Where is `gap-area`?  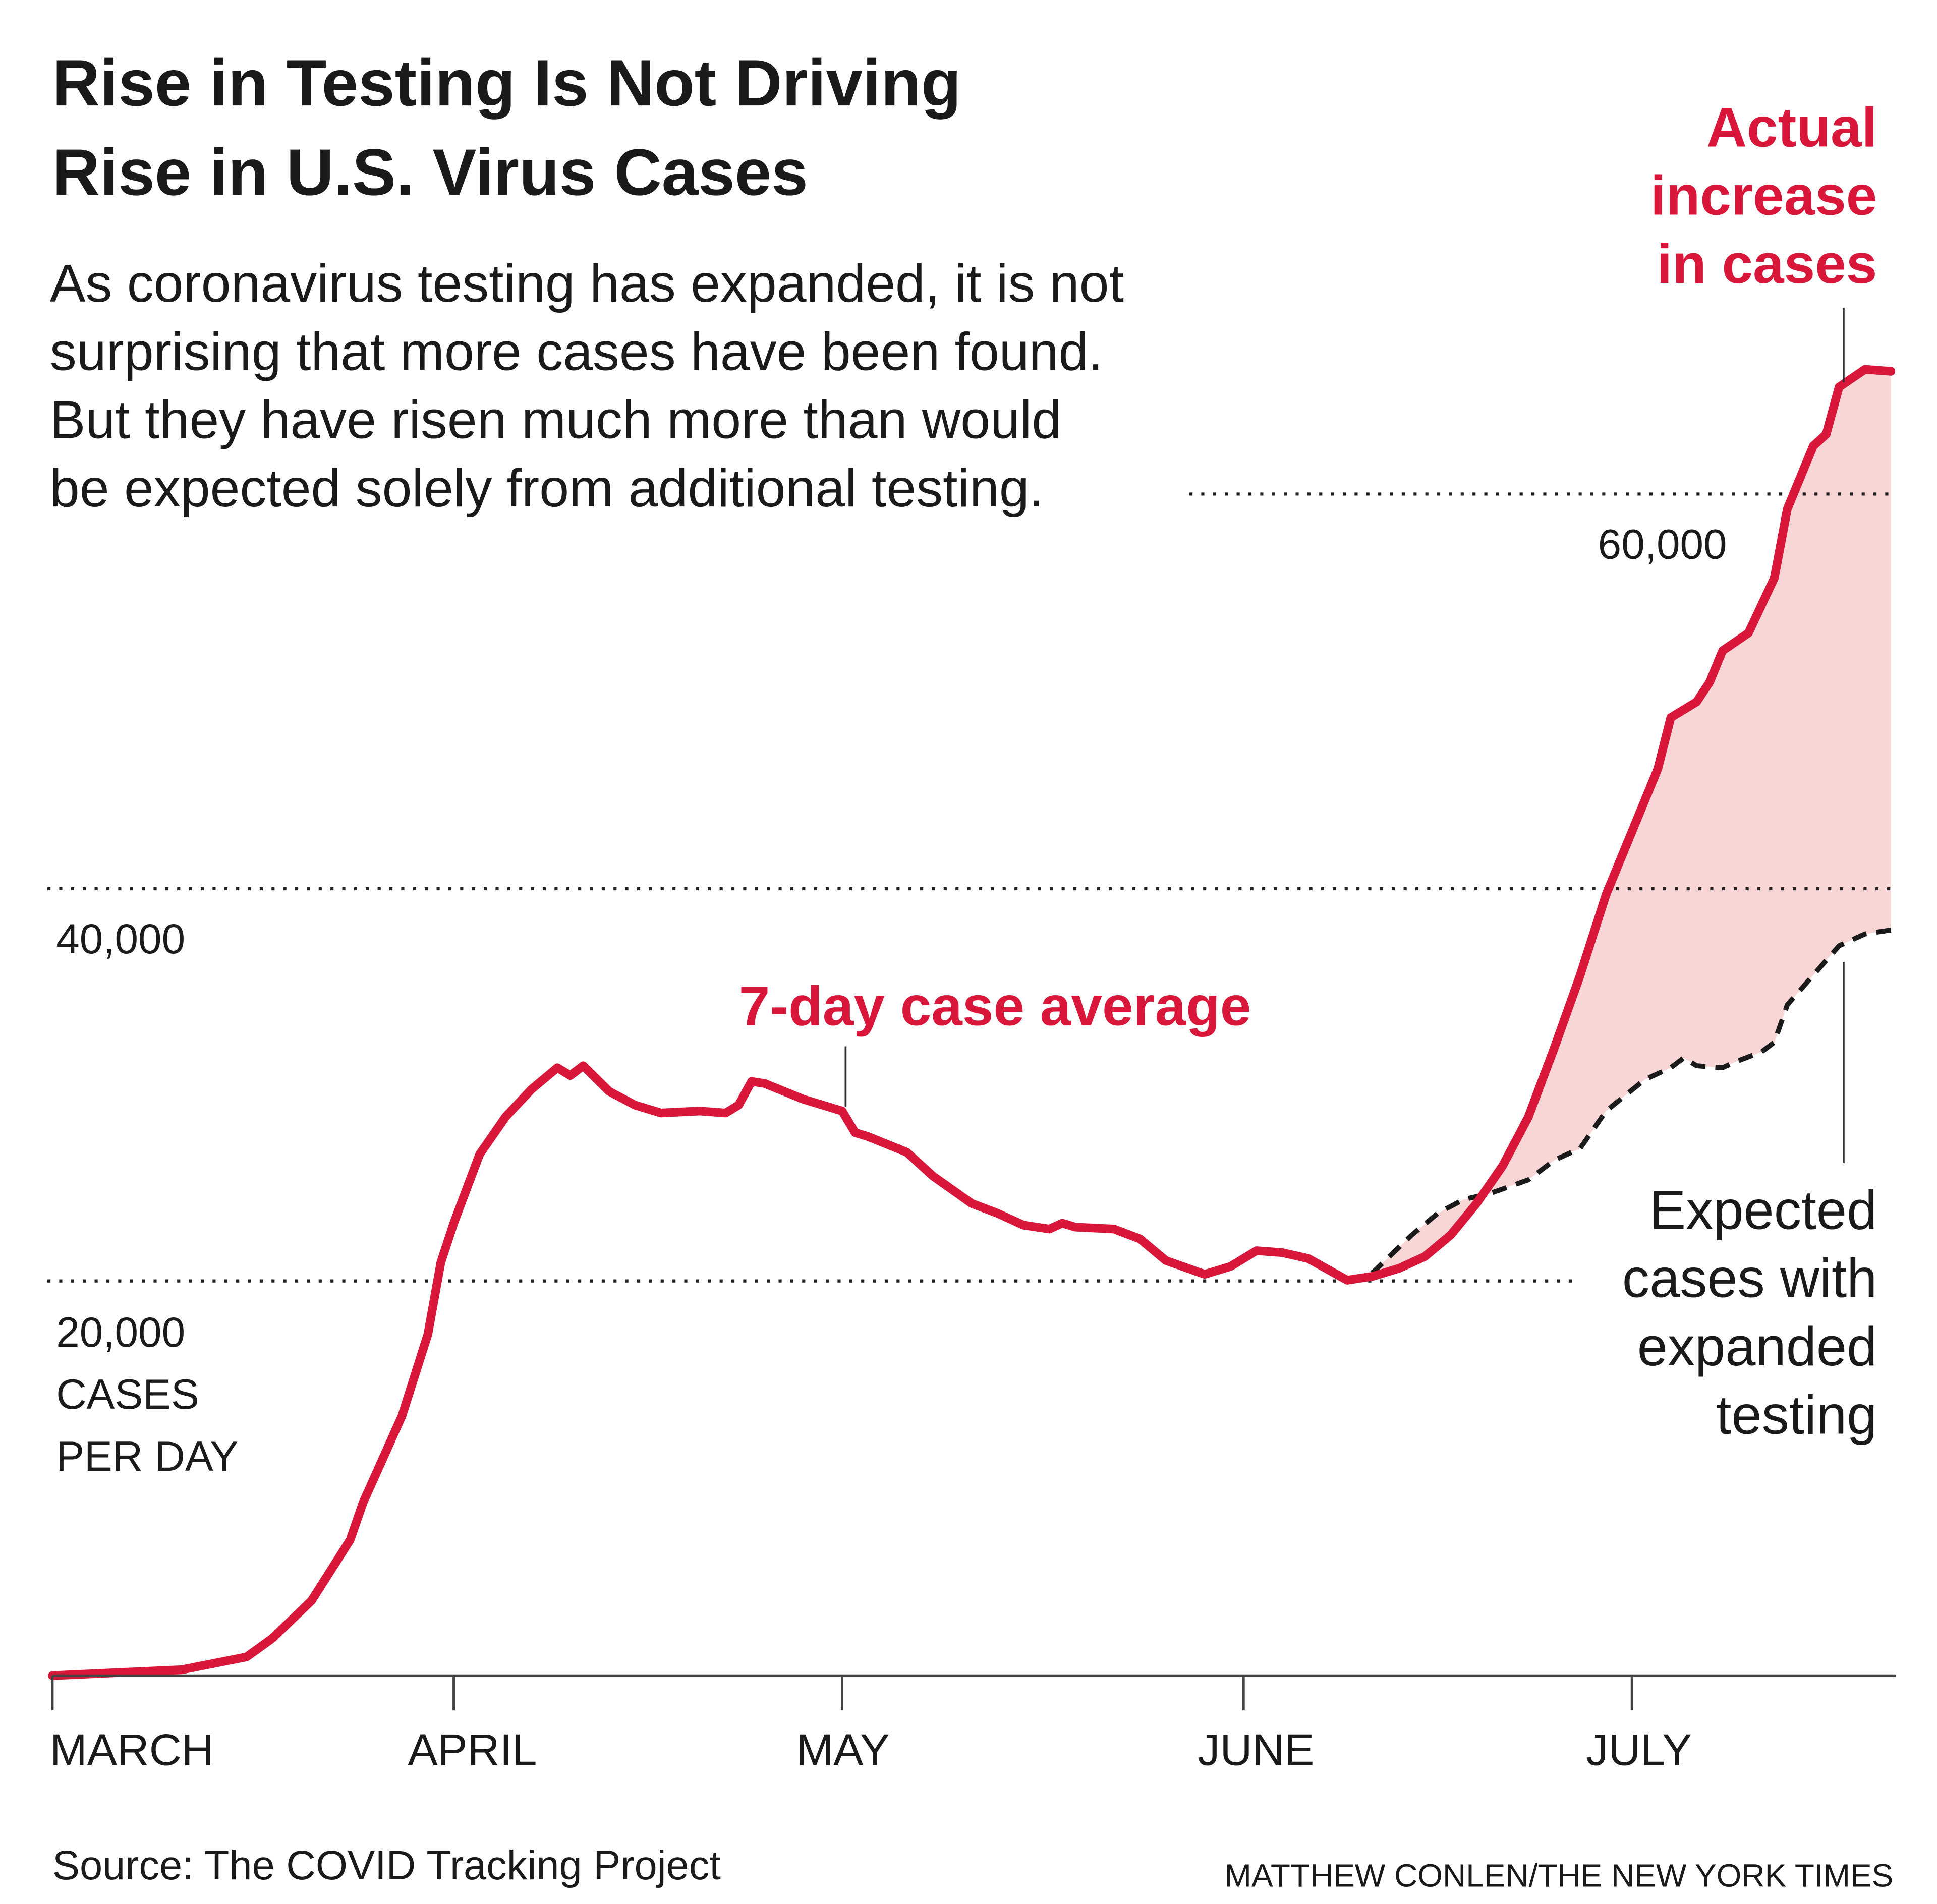 gap-area is located at coordinates (1619, 825).